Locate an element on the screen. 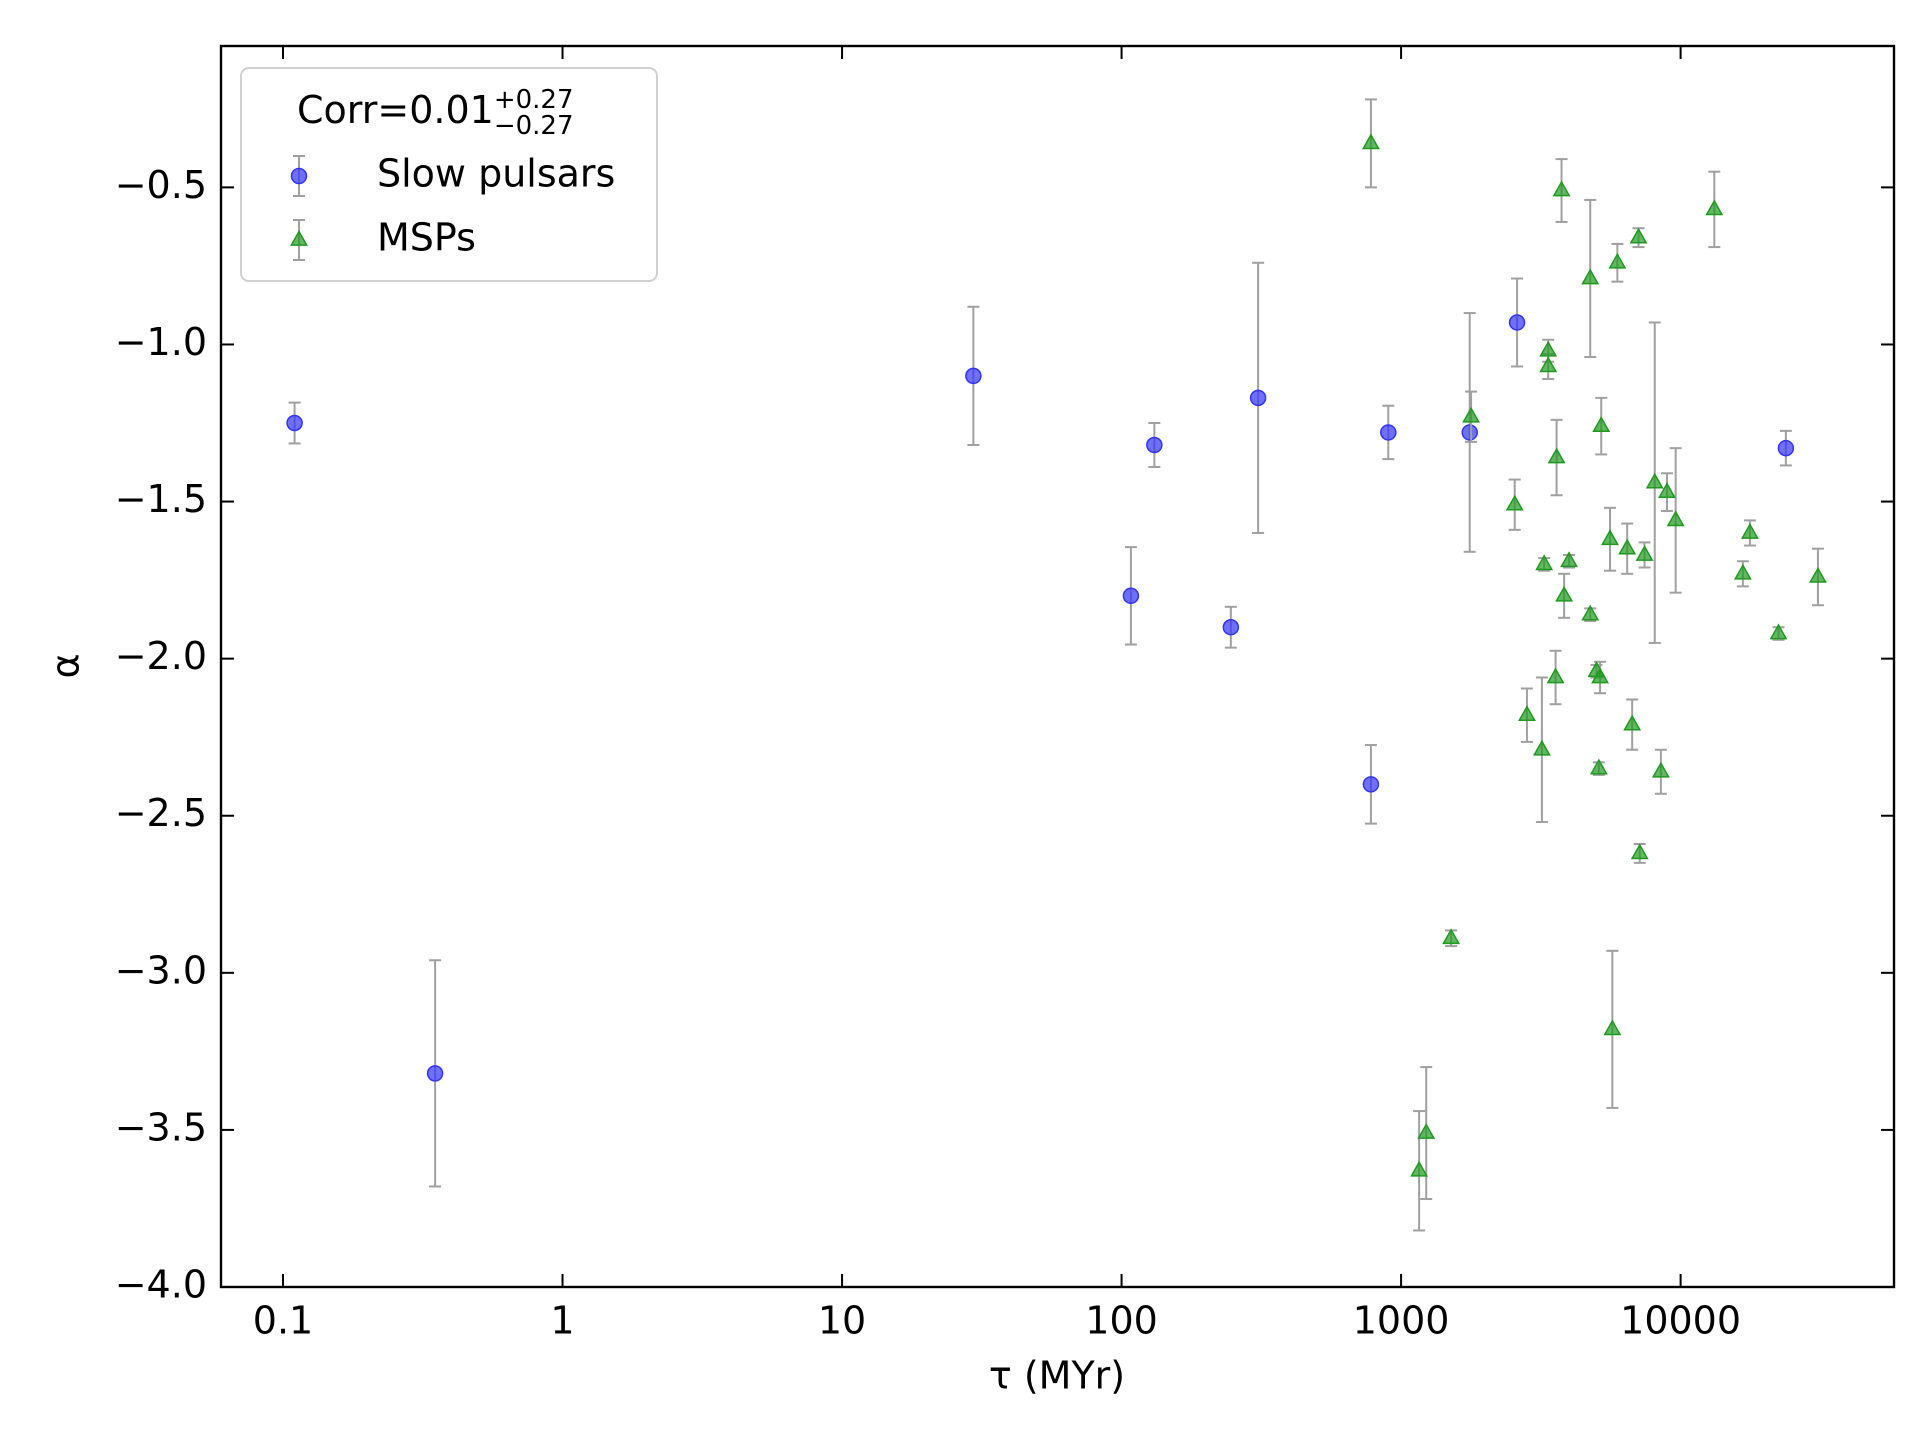  y-axis-label: α is located at coordinates (66, 665).